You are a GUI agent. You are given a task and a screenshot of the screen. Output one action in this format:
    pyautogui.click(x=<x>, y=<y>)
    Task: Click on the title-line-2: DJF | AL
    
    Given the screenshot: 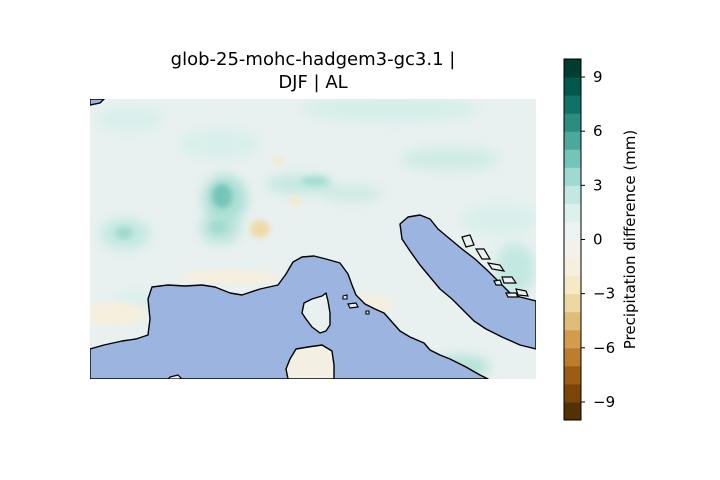 What is the action you would take?
    pyautogui.click(x=313, y=82)
    